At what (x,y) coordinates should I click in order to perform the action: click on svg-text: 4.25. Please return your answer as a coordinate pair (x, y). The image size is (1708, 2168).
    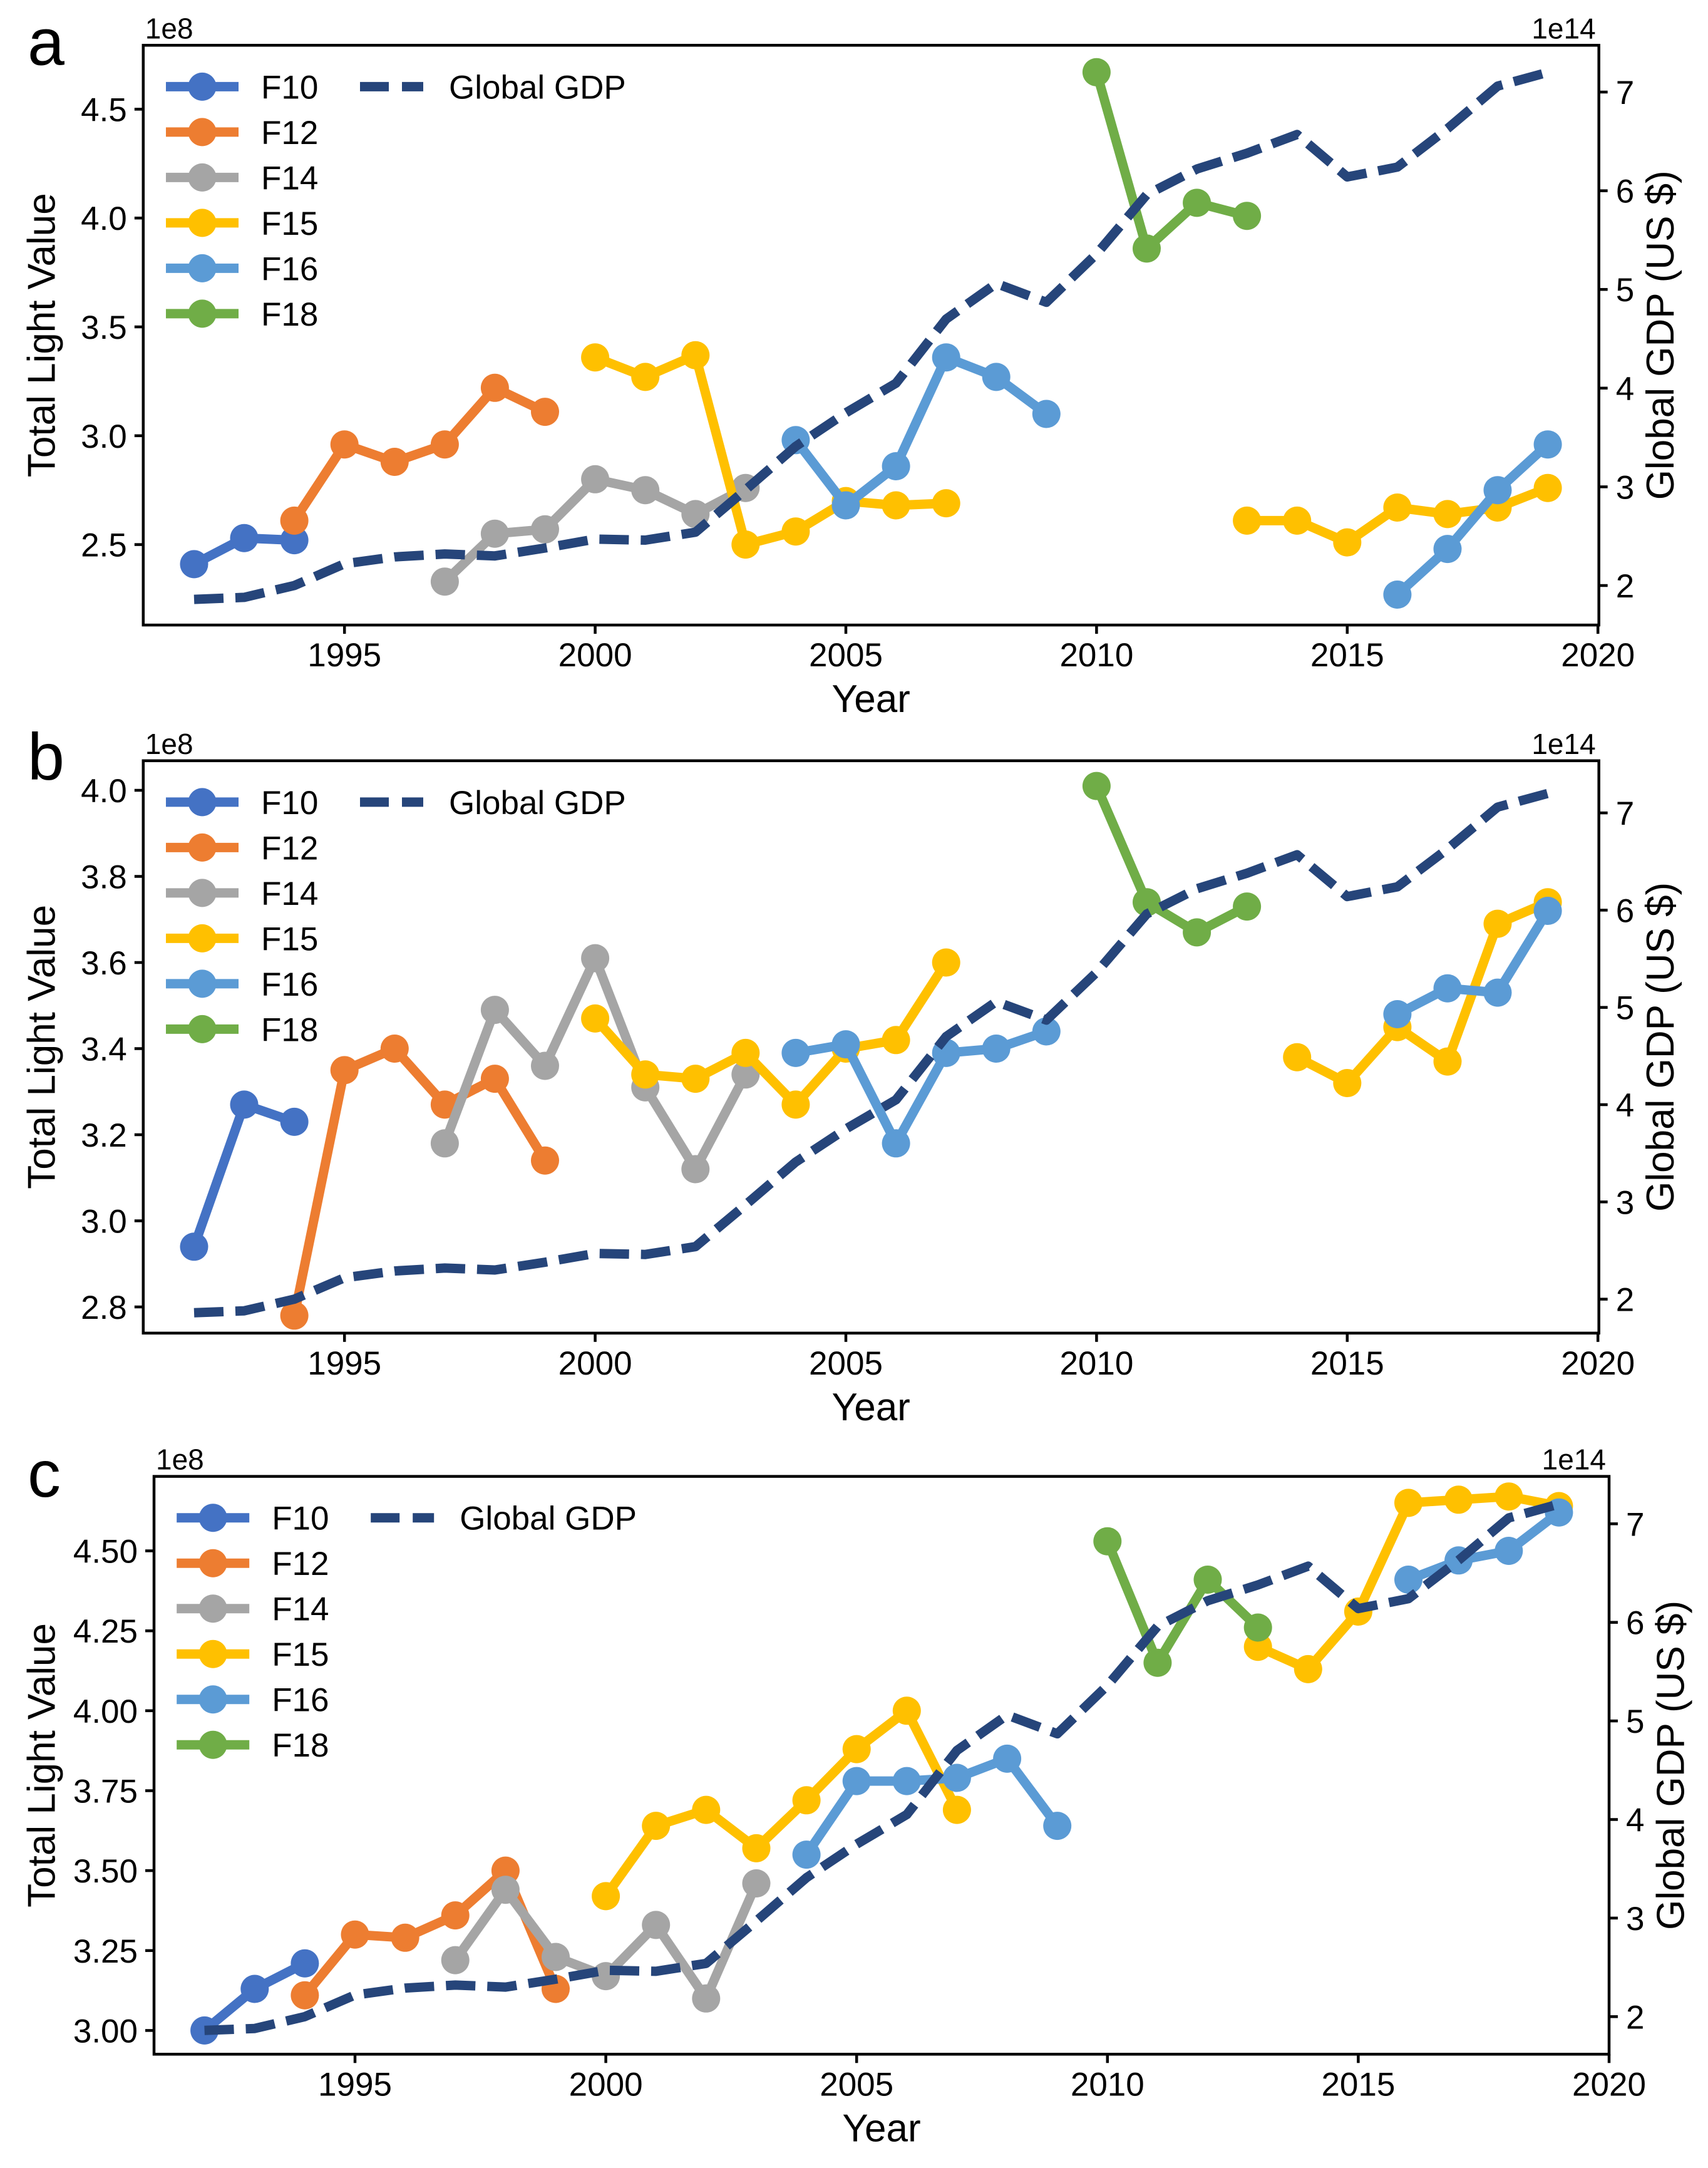
    Looking at the image, I should click on (105, 1631).